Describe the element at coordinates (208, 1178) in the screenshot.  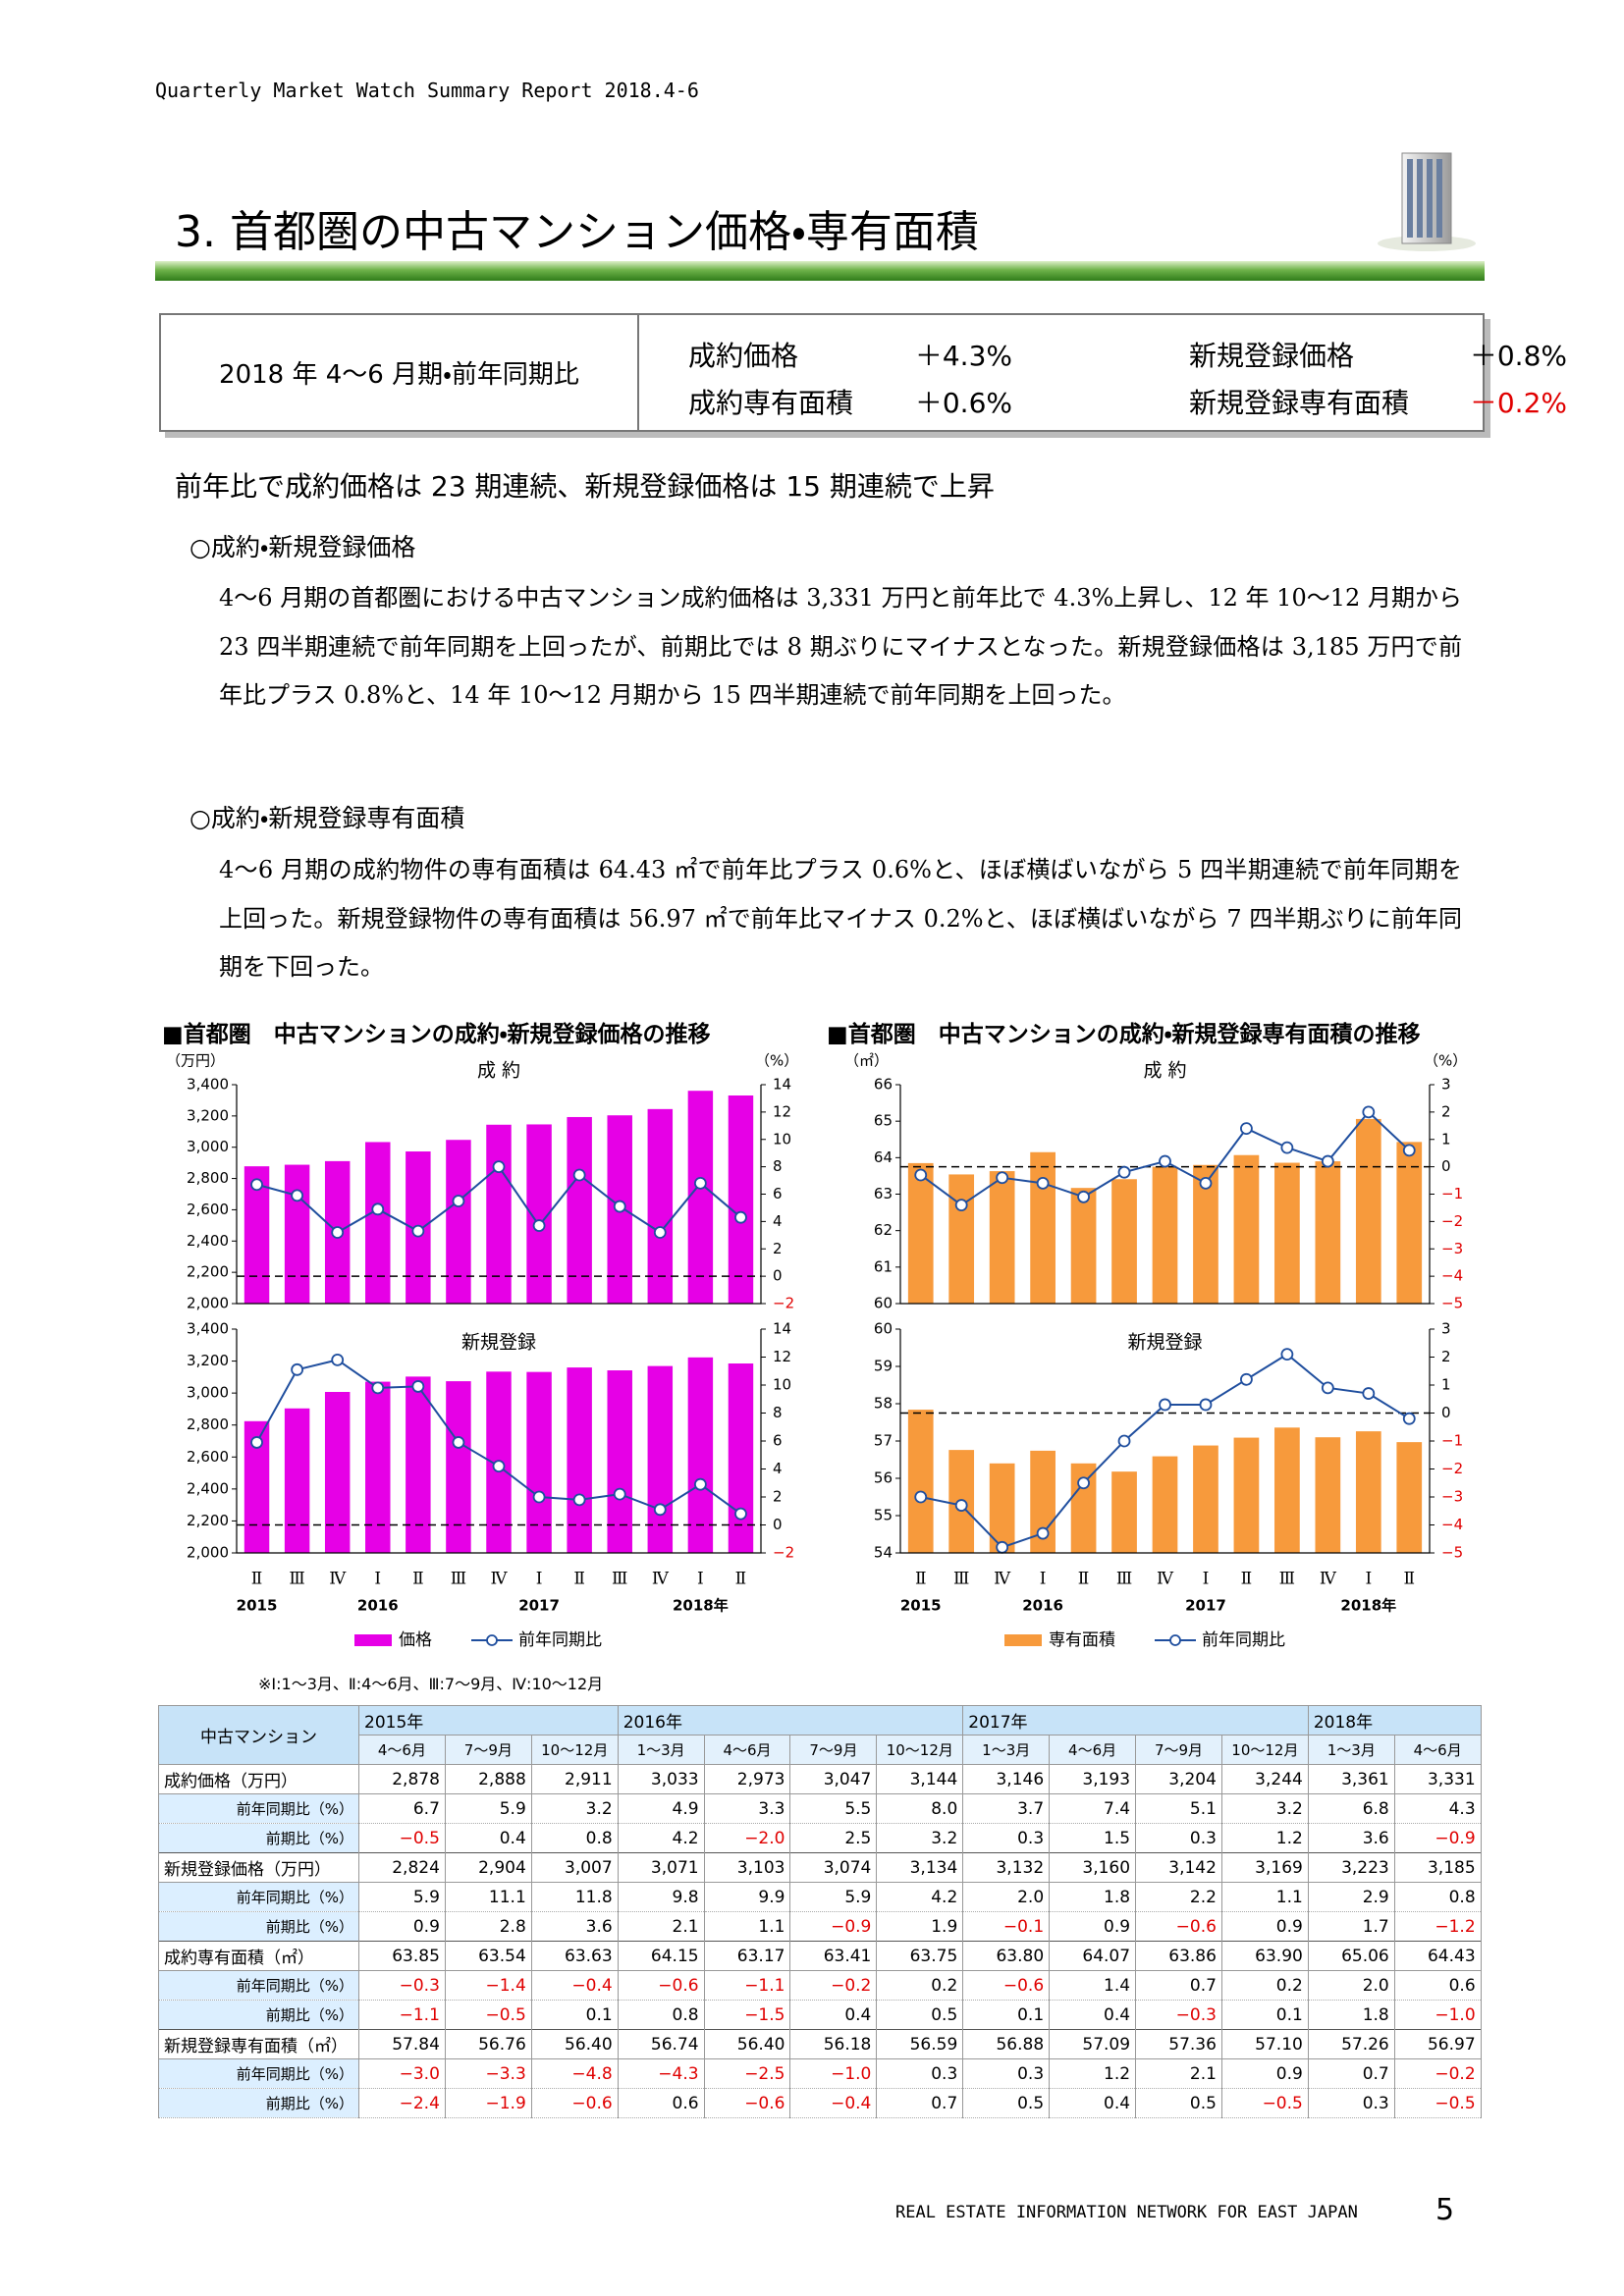
I see `y-tick-label: 2,800` at that location.